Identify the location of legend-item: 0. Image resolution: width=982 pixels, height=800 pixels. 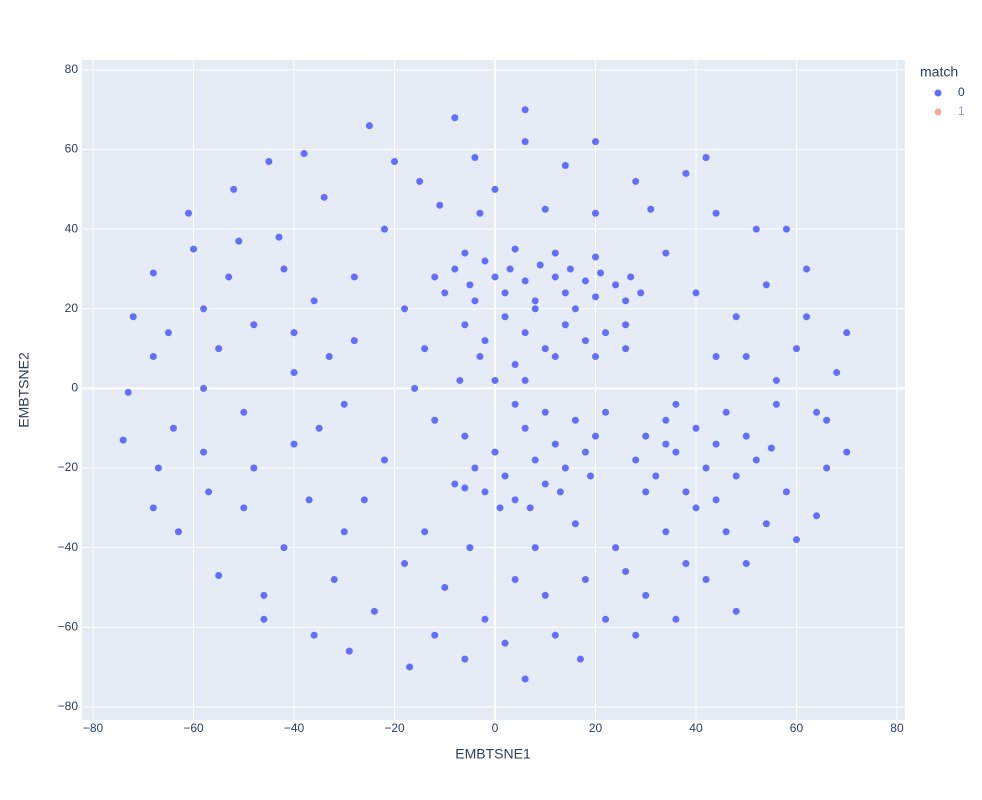
(950, 92).